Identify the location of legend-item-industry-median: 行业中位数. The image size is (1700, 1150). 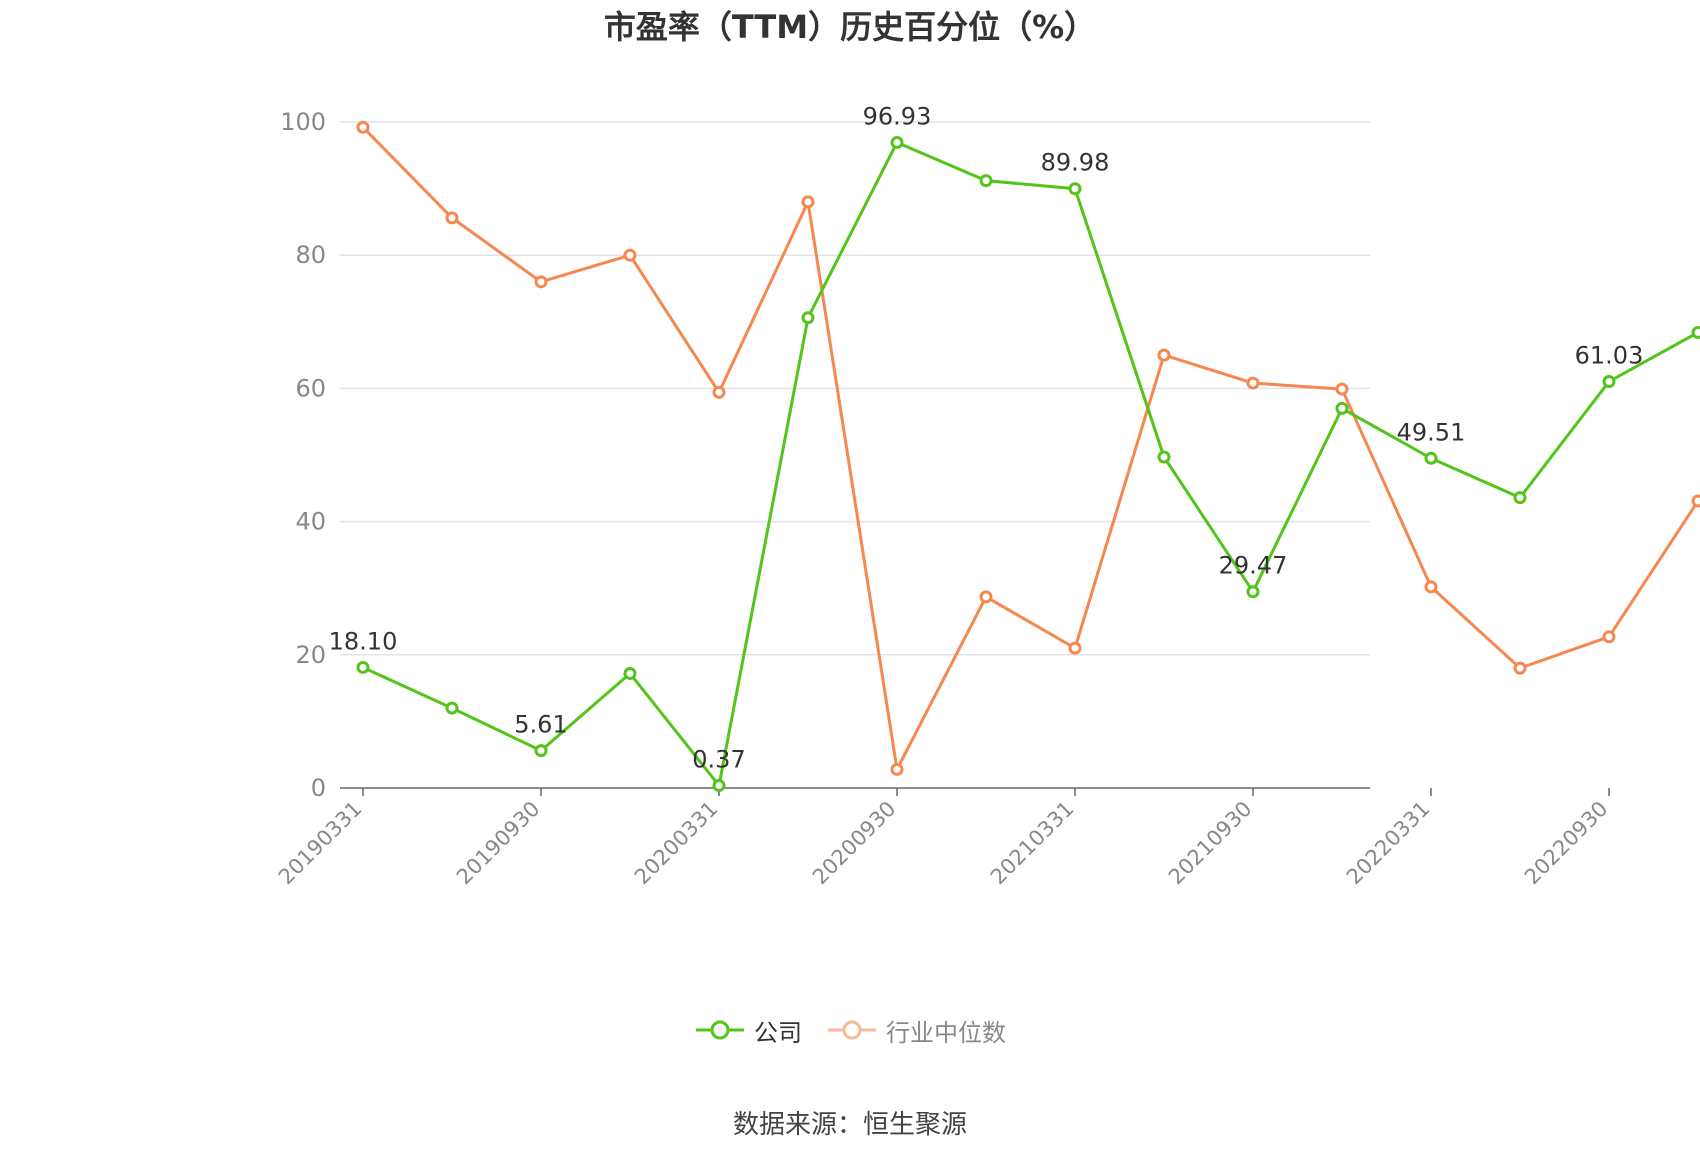
(916, 1030).